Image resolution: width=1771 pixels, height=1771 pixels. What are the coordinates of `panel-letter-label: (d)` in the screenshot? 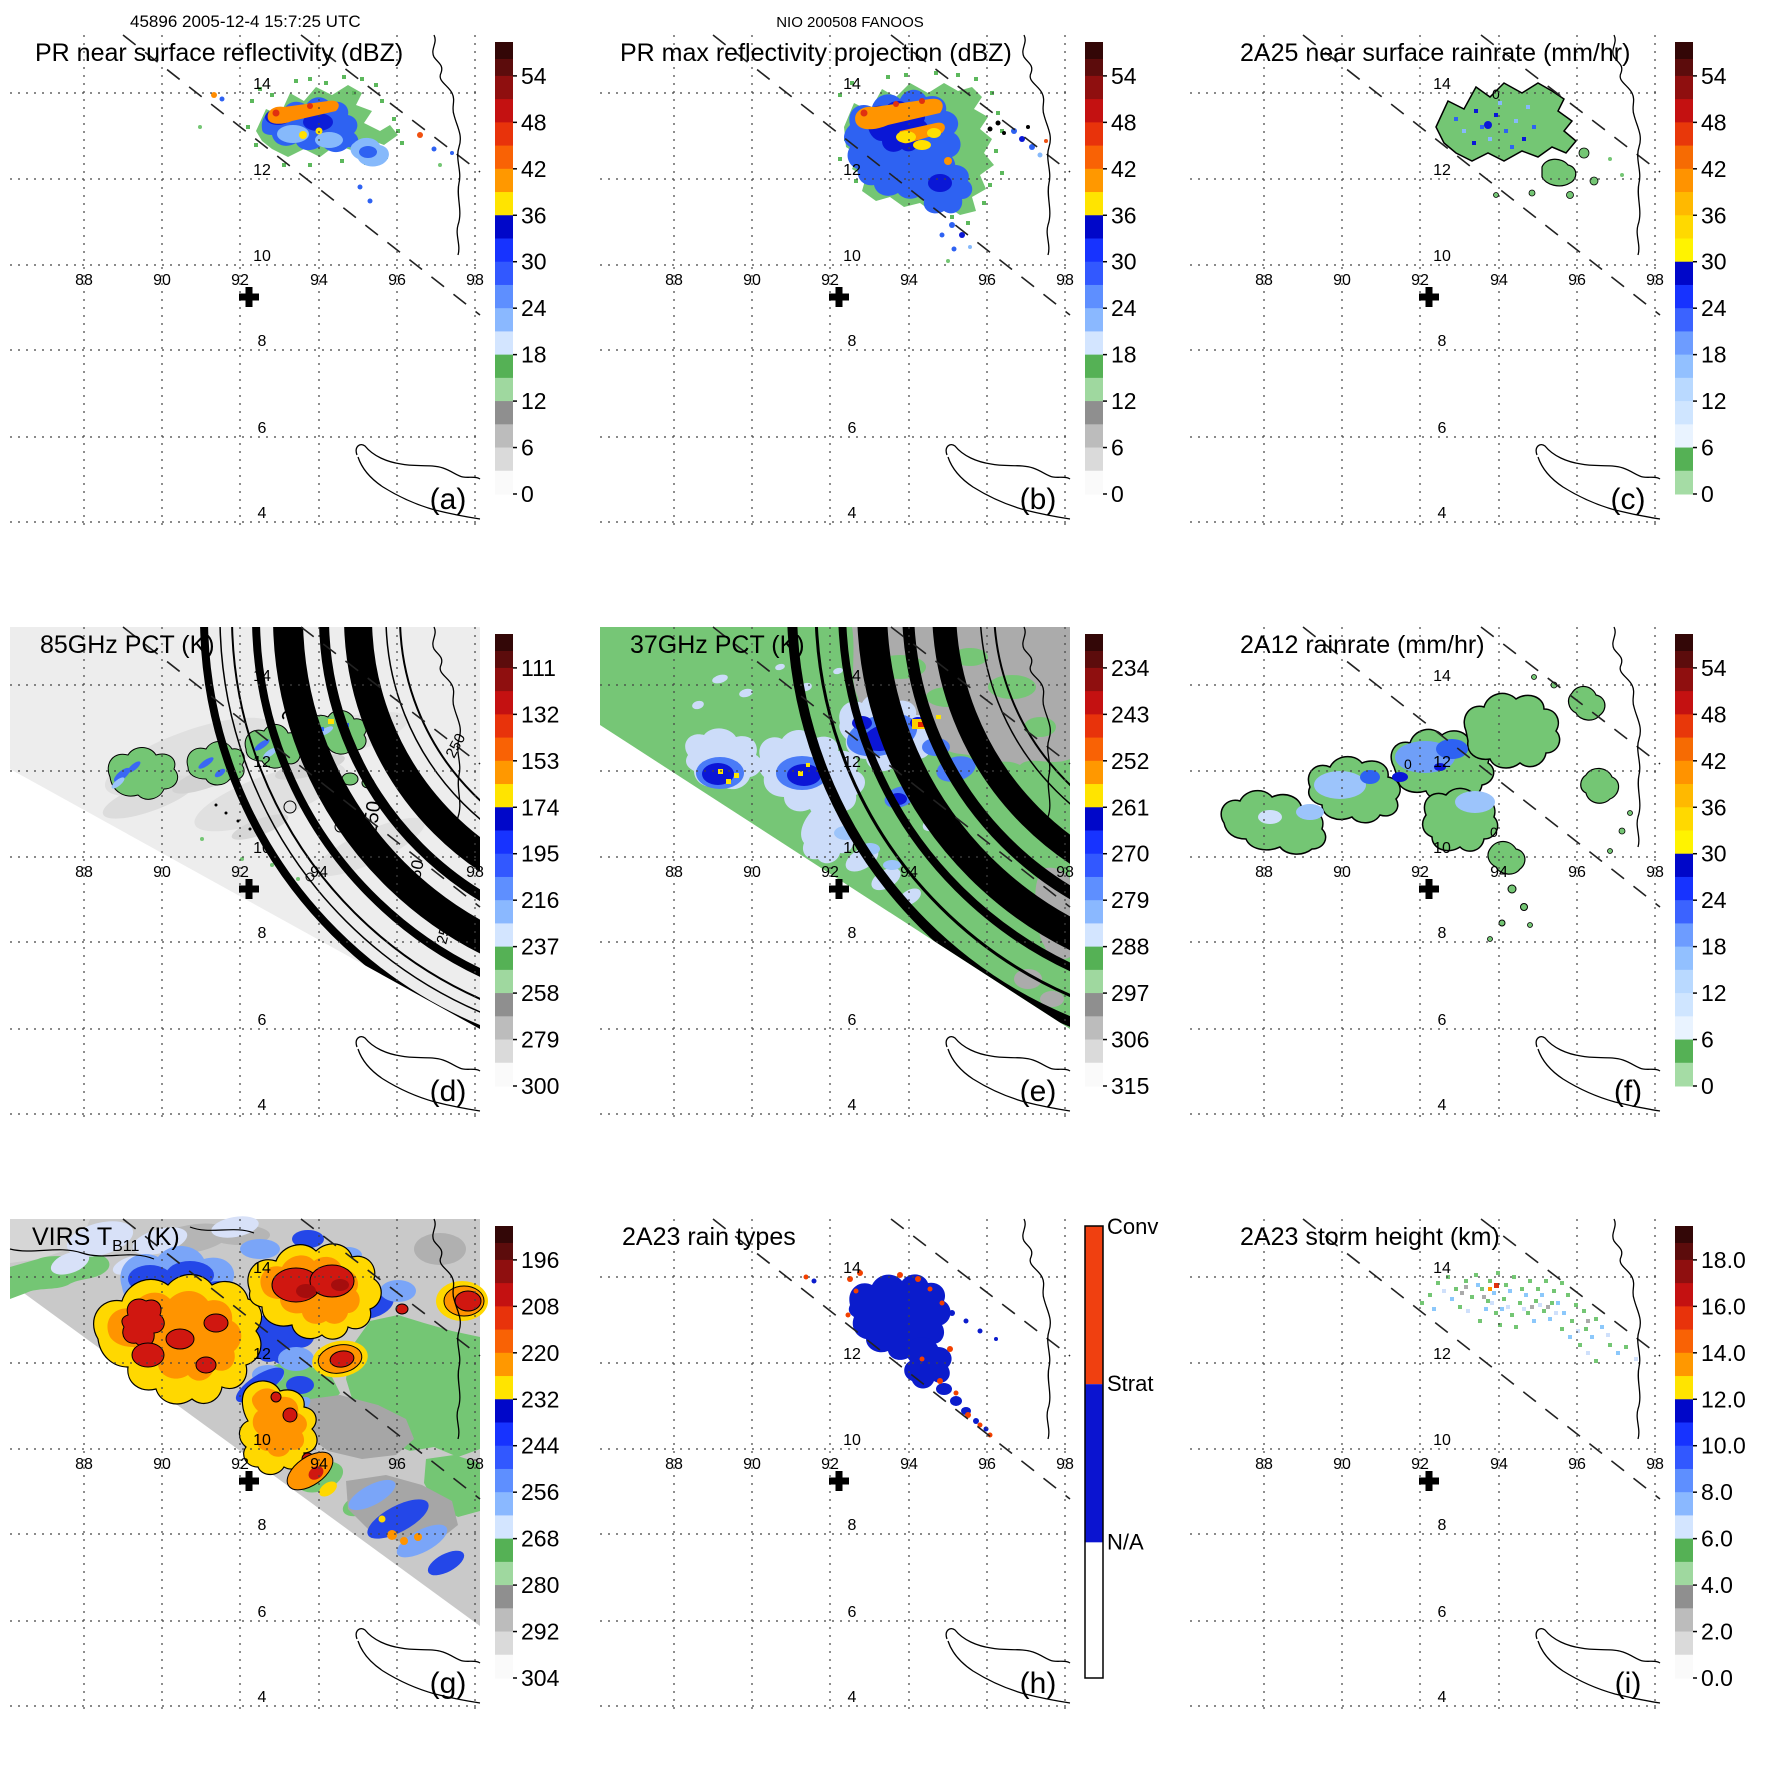 It's located at (448, 1091).